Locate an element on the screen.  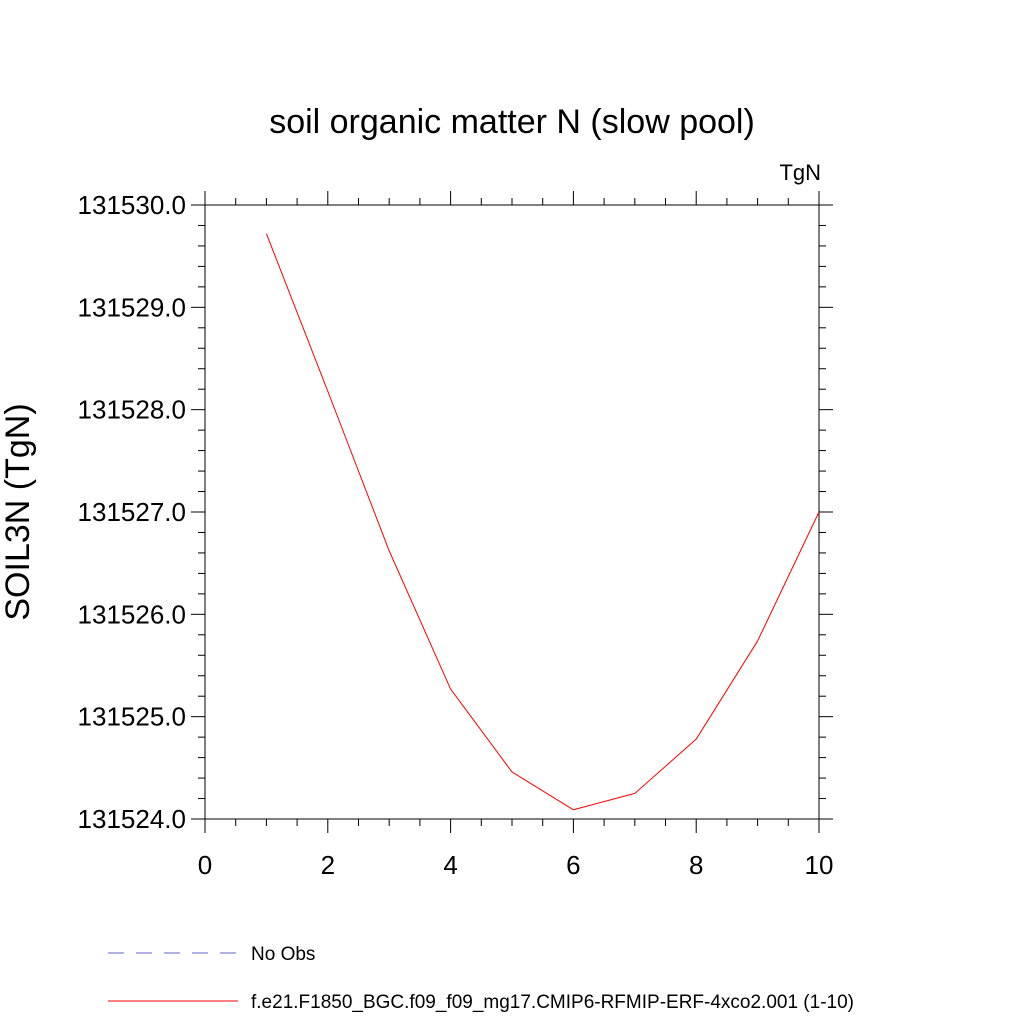
x-tick-label: 0 is located at coordinates (205, 865).